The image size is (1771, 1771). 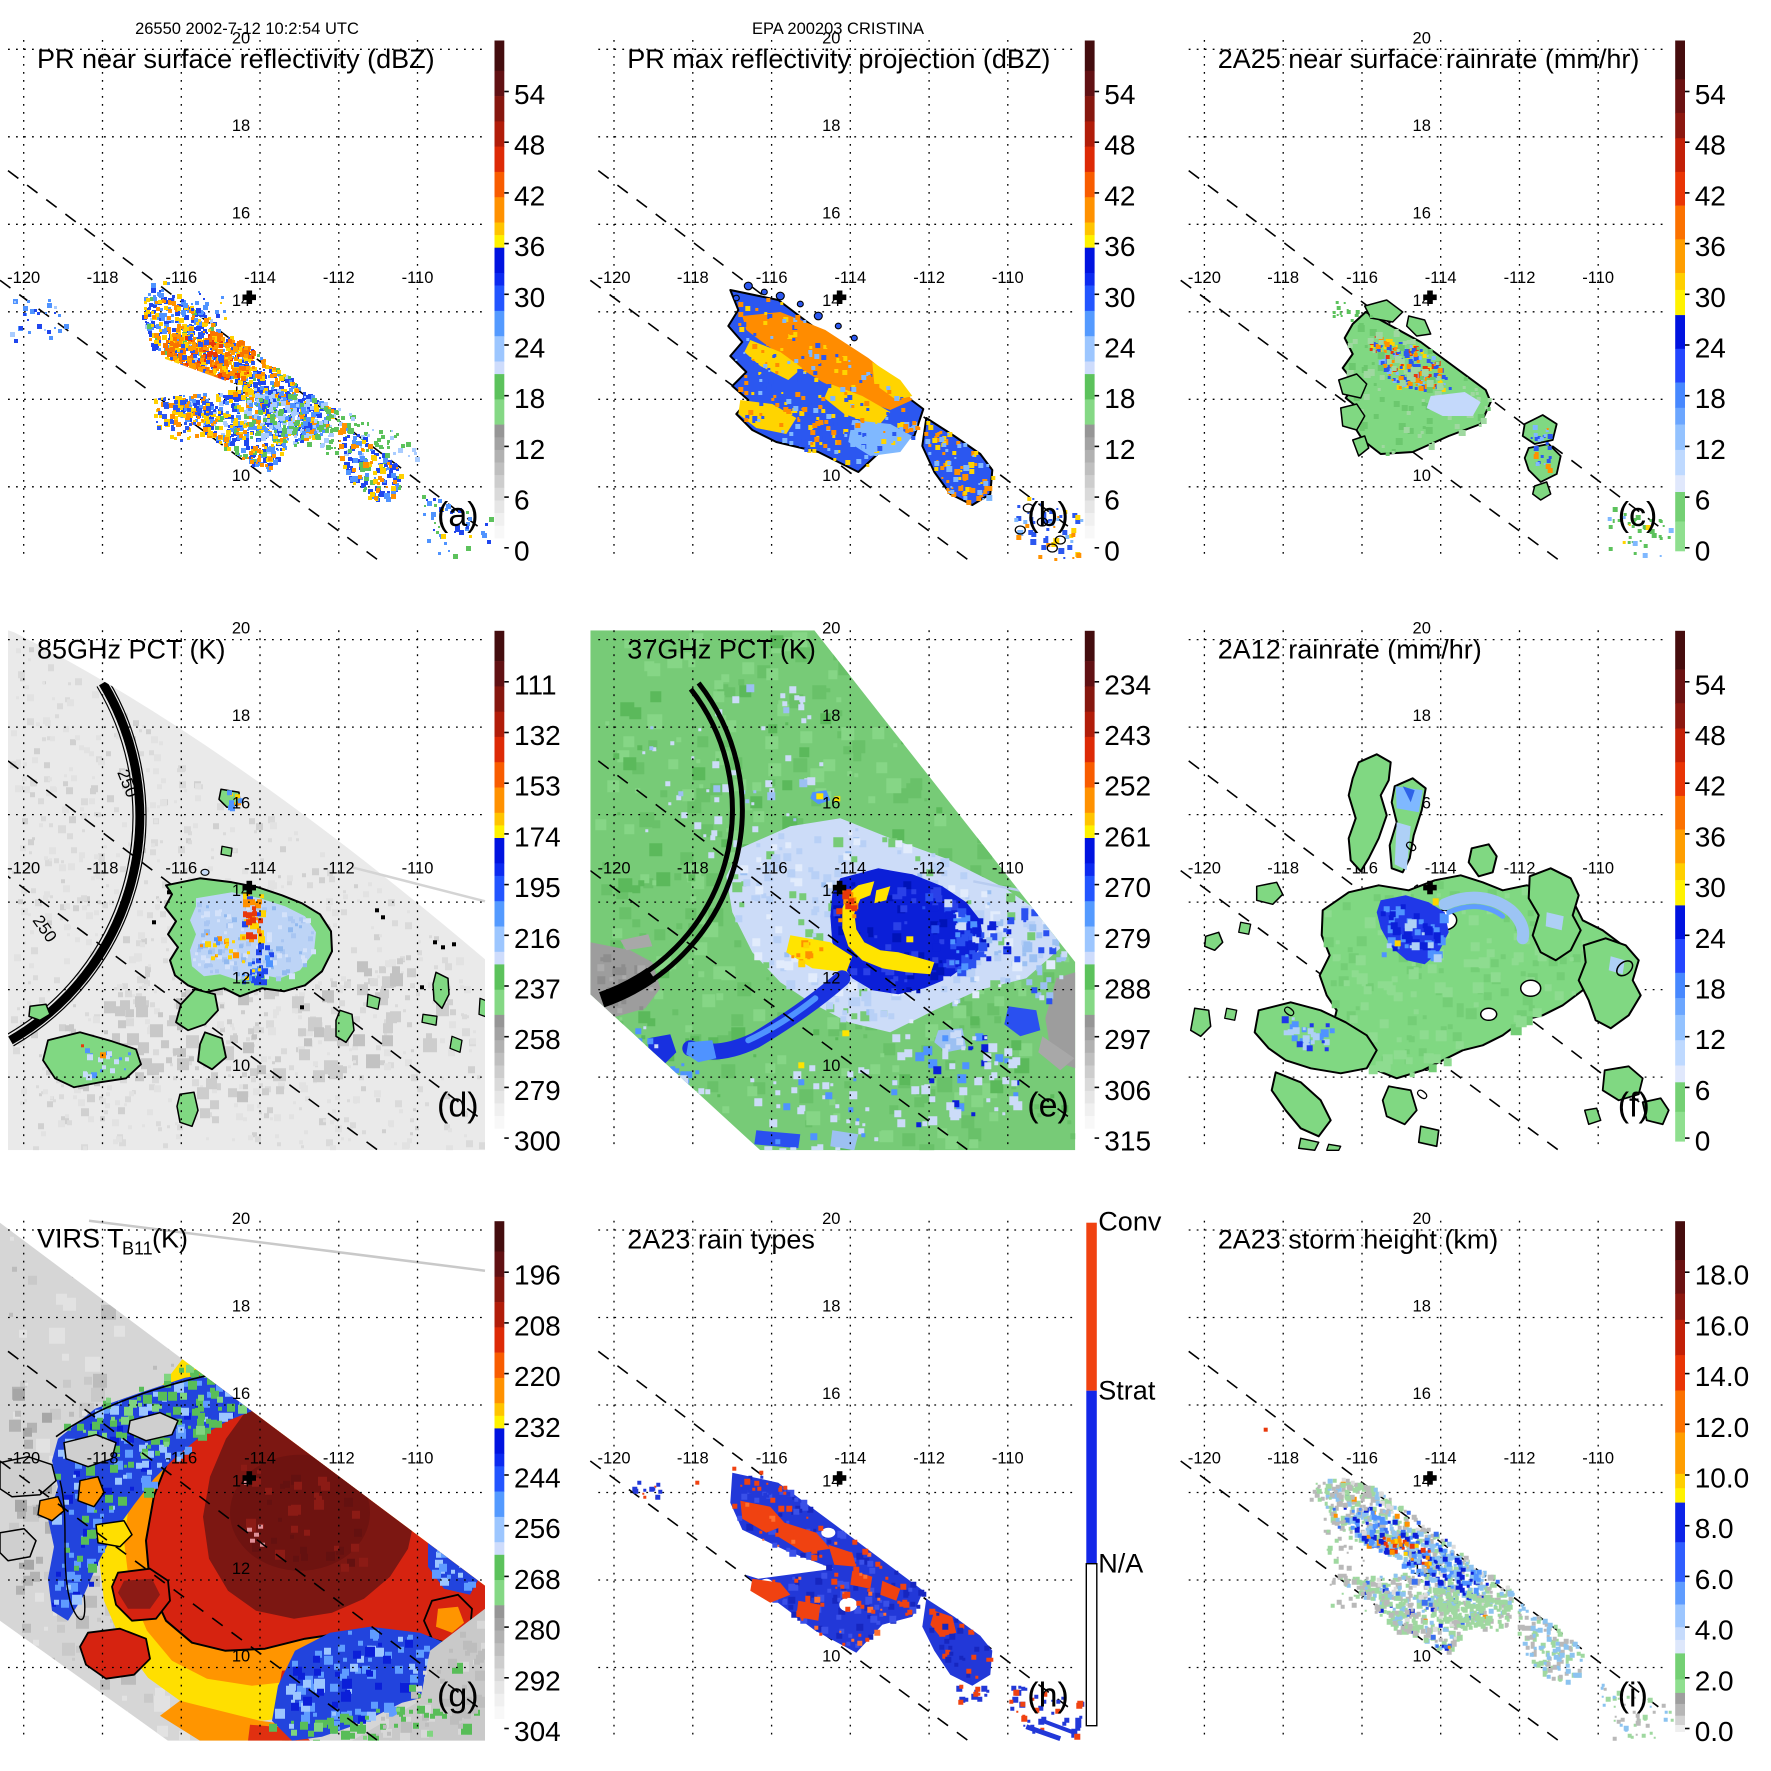 I want to click on svg-text: (a), so click(x=458, y=515).